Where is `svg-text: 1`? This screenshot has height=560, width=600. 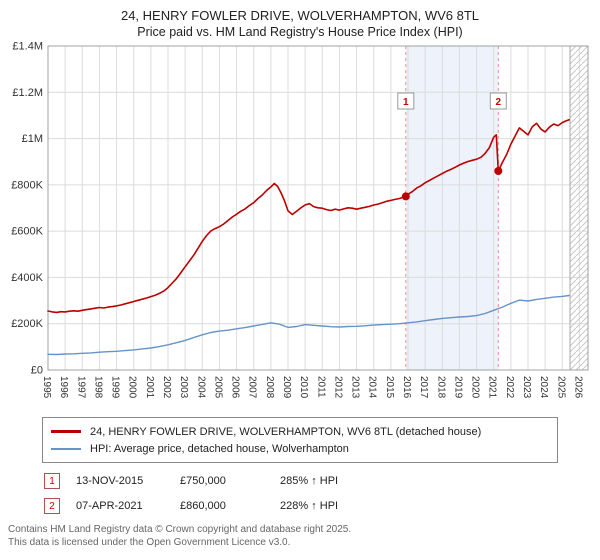 svg-text: 1 is located at coordinates (406, 102).